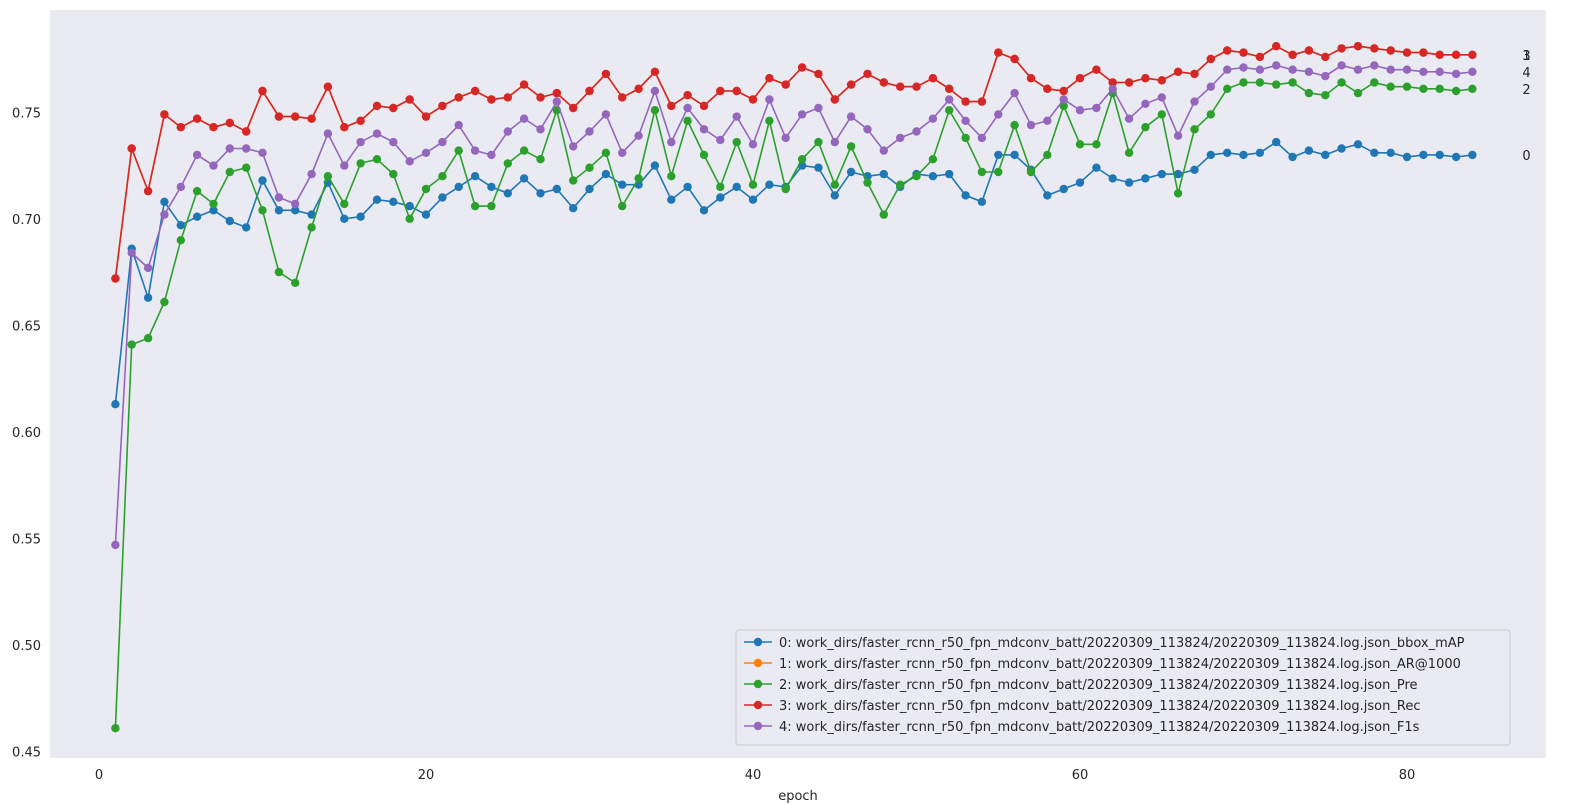 This screenshot has height=805, width=1589. What do you see at coordinates (99, 775) in the screenshot?
I see `x-tick-label: 0` at bounding box center [99, 775].